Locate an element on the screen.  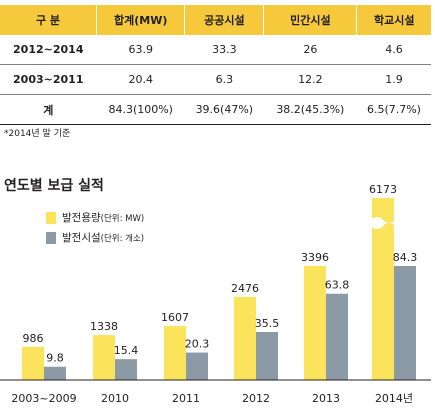
data-label-facilities: 9.8 is located at coordinates (55, 358).